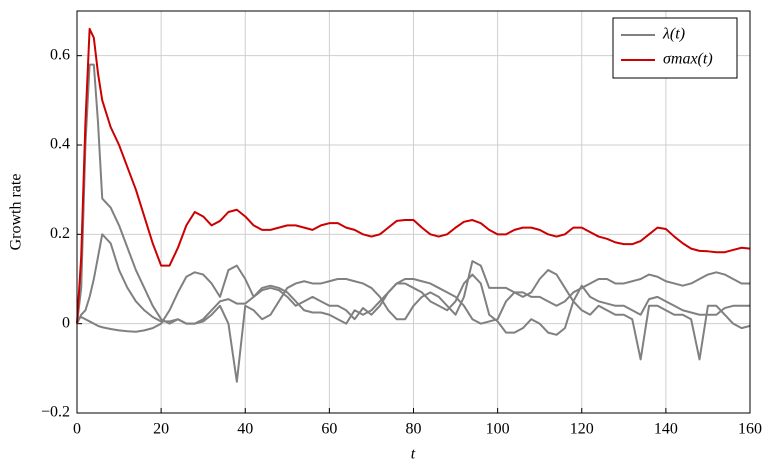 The height and width of the screenshot is (472, 776). I want to click on legend-box, so click(675, 48).